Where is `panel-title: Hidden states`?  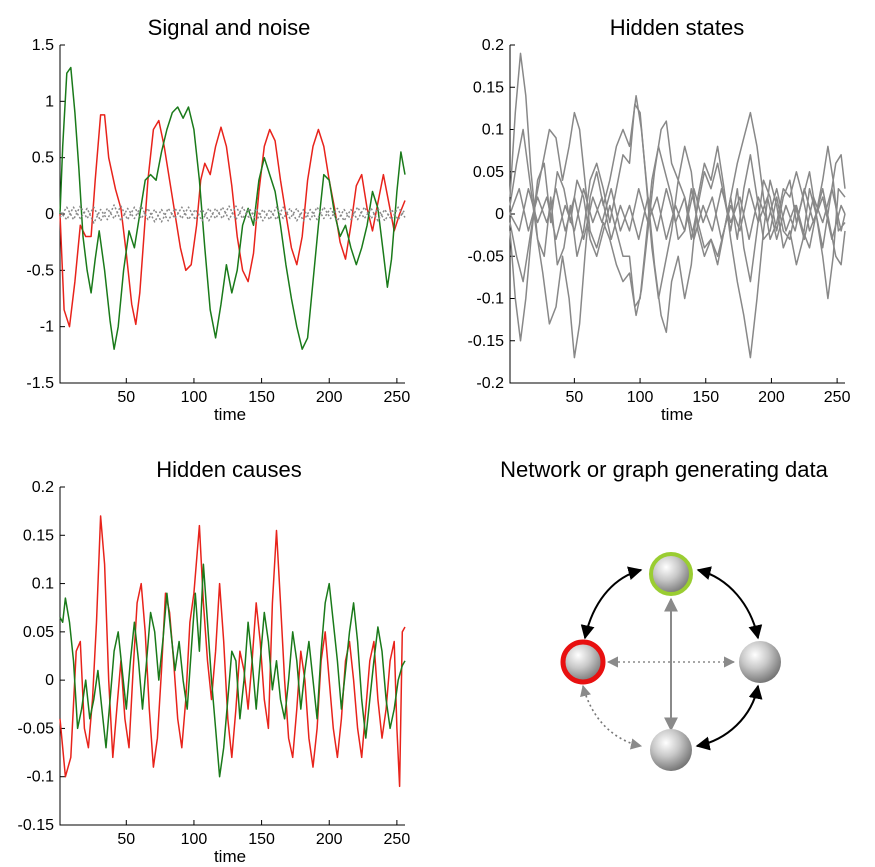
panel-title: Hidden states is located at coordinates (677, 27).